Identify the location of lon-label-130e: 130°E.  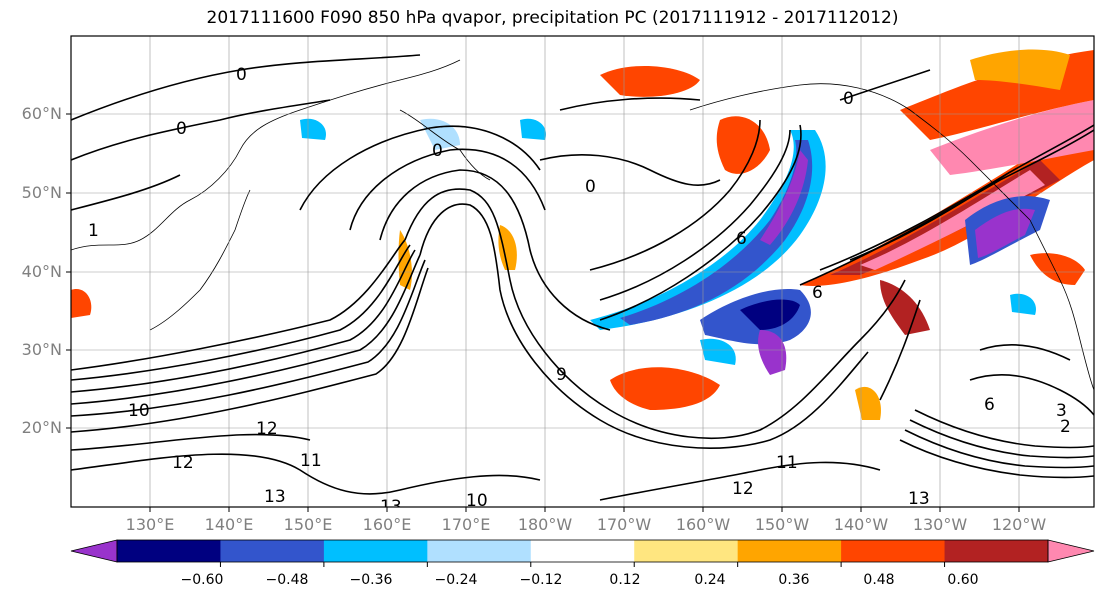
(150, 524).